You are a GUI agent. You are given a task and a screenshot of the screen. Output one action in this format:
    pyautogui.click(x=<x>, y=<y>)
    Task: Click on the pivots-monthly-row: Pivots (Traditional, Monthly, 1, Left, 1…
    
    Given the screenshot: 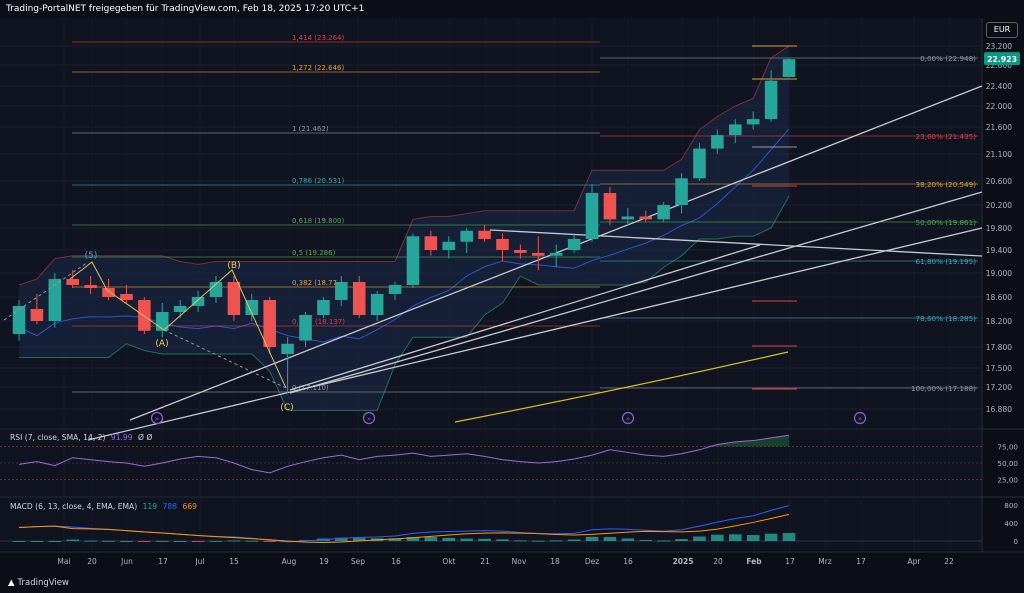 What is the action you would take?
    pyautogui.click(x=82, y=56)
    